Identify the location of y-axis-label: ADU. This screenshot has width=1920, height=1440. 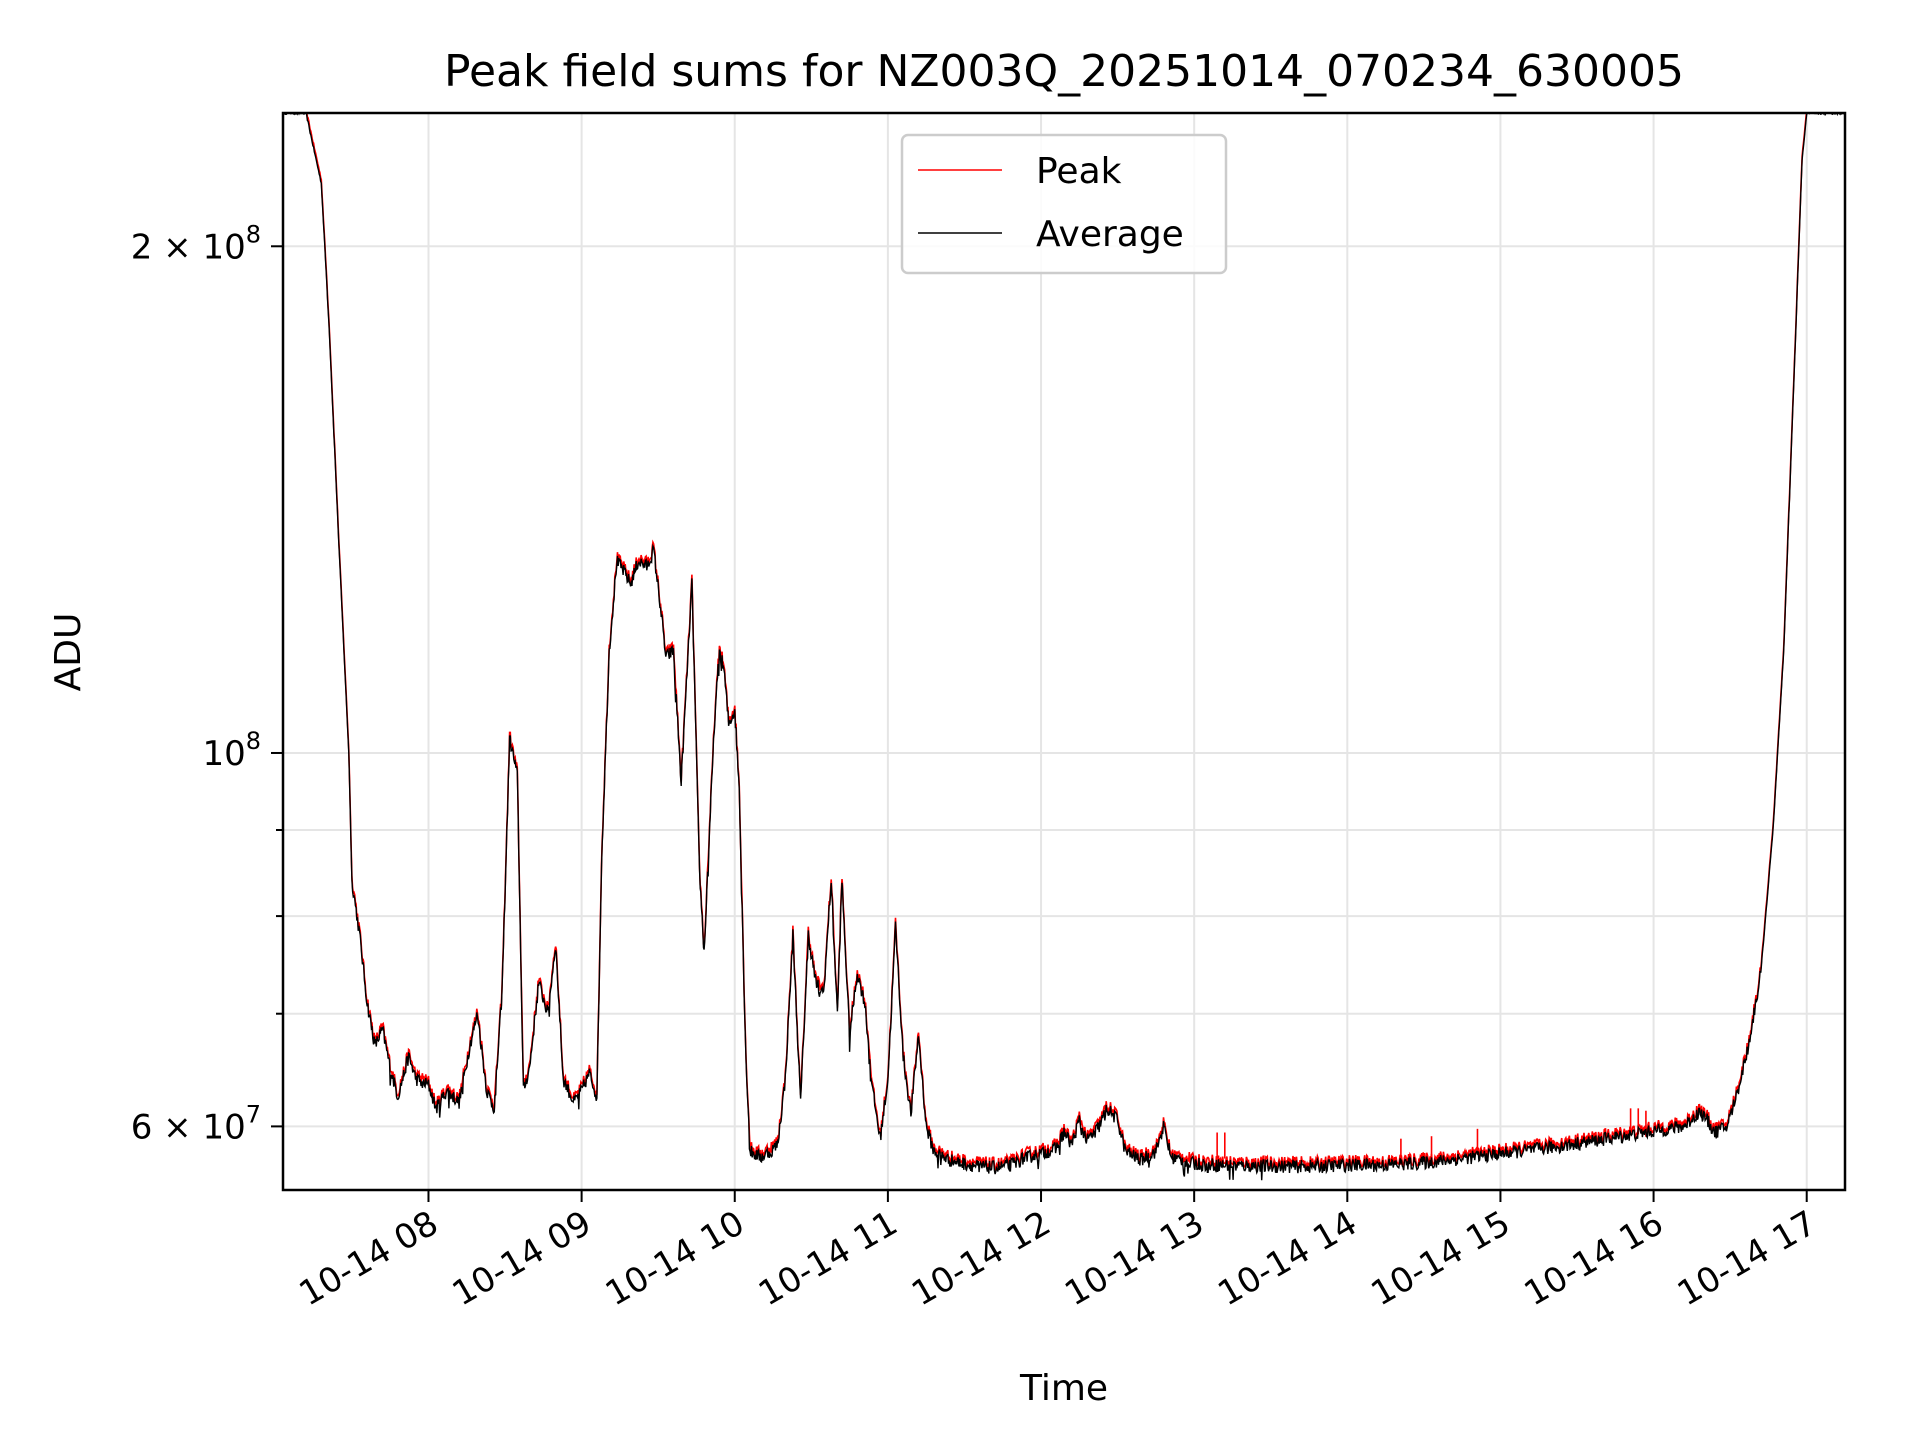
(68, 652).